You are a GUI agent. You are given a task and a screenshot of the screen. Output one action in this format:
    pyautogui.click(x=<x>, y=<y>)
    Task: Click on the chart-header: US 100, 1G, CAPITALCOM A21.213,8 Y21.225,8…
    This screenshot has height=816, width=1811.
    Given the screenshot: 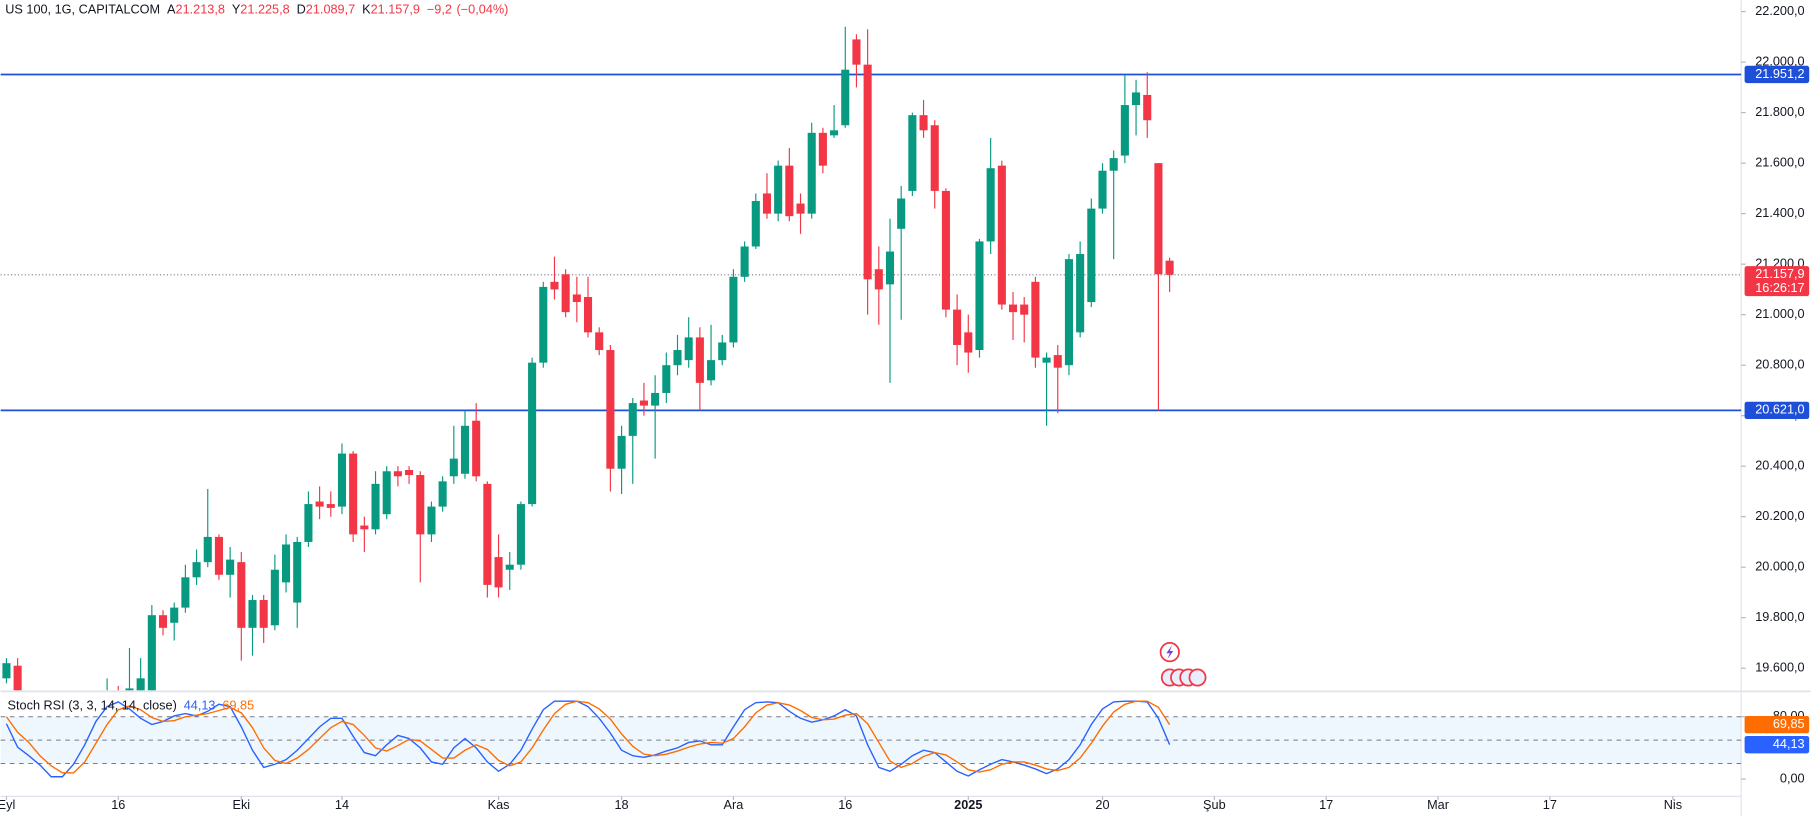 What is the action you would take?
    pyautogui.click(x=256, y=10)
    